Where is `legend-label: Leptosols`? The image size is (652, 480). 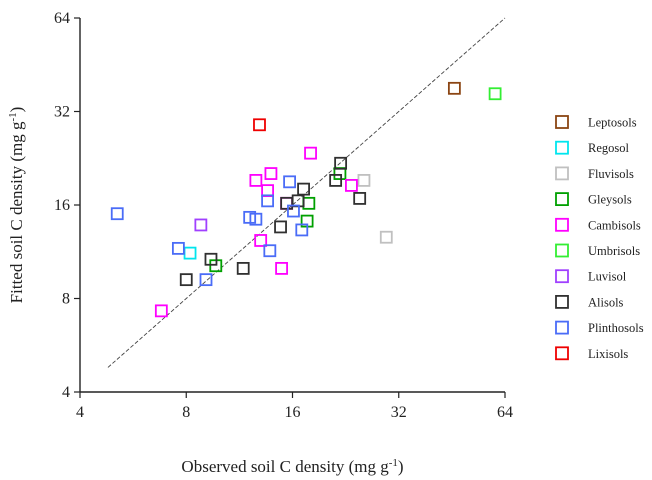
legend-label: Leptosols is located at coordinates (612, 123).